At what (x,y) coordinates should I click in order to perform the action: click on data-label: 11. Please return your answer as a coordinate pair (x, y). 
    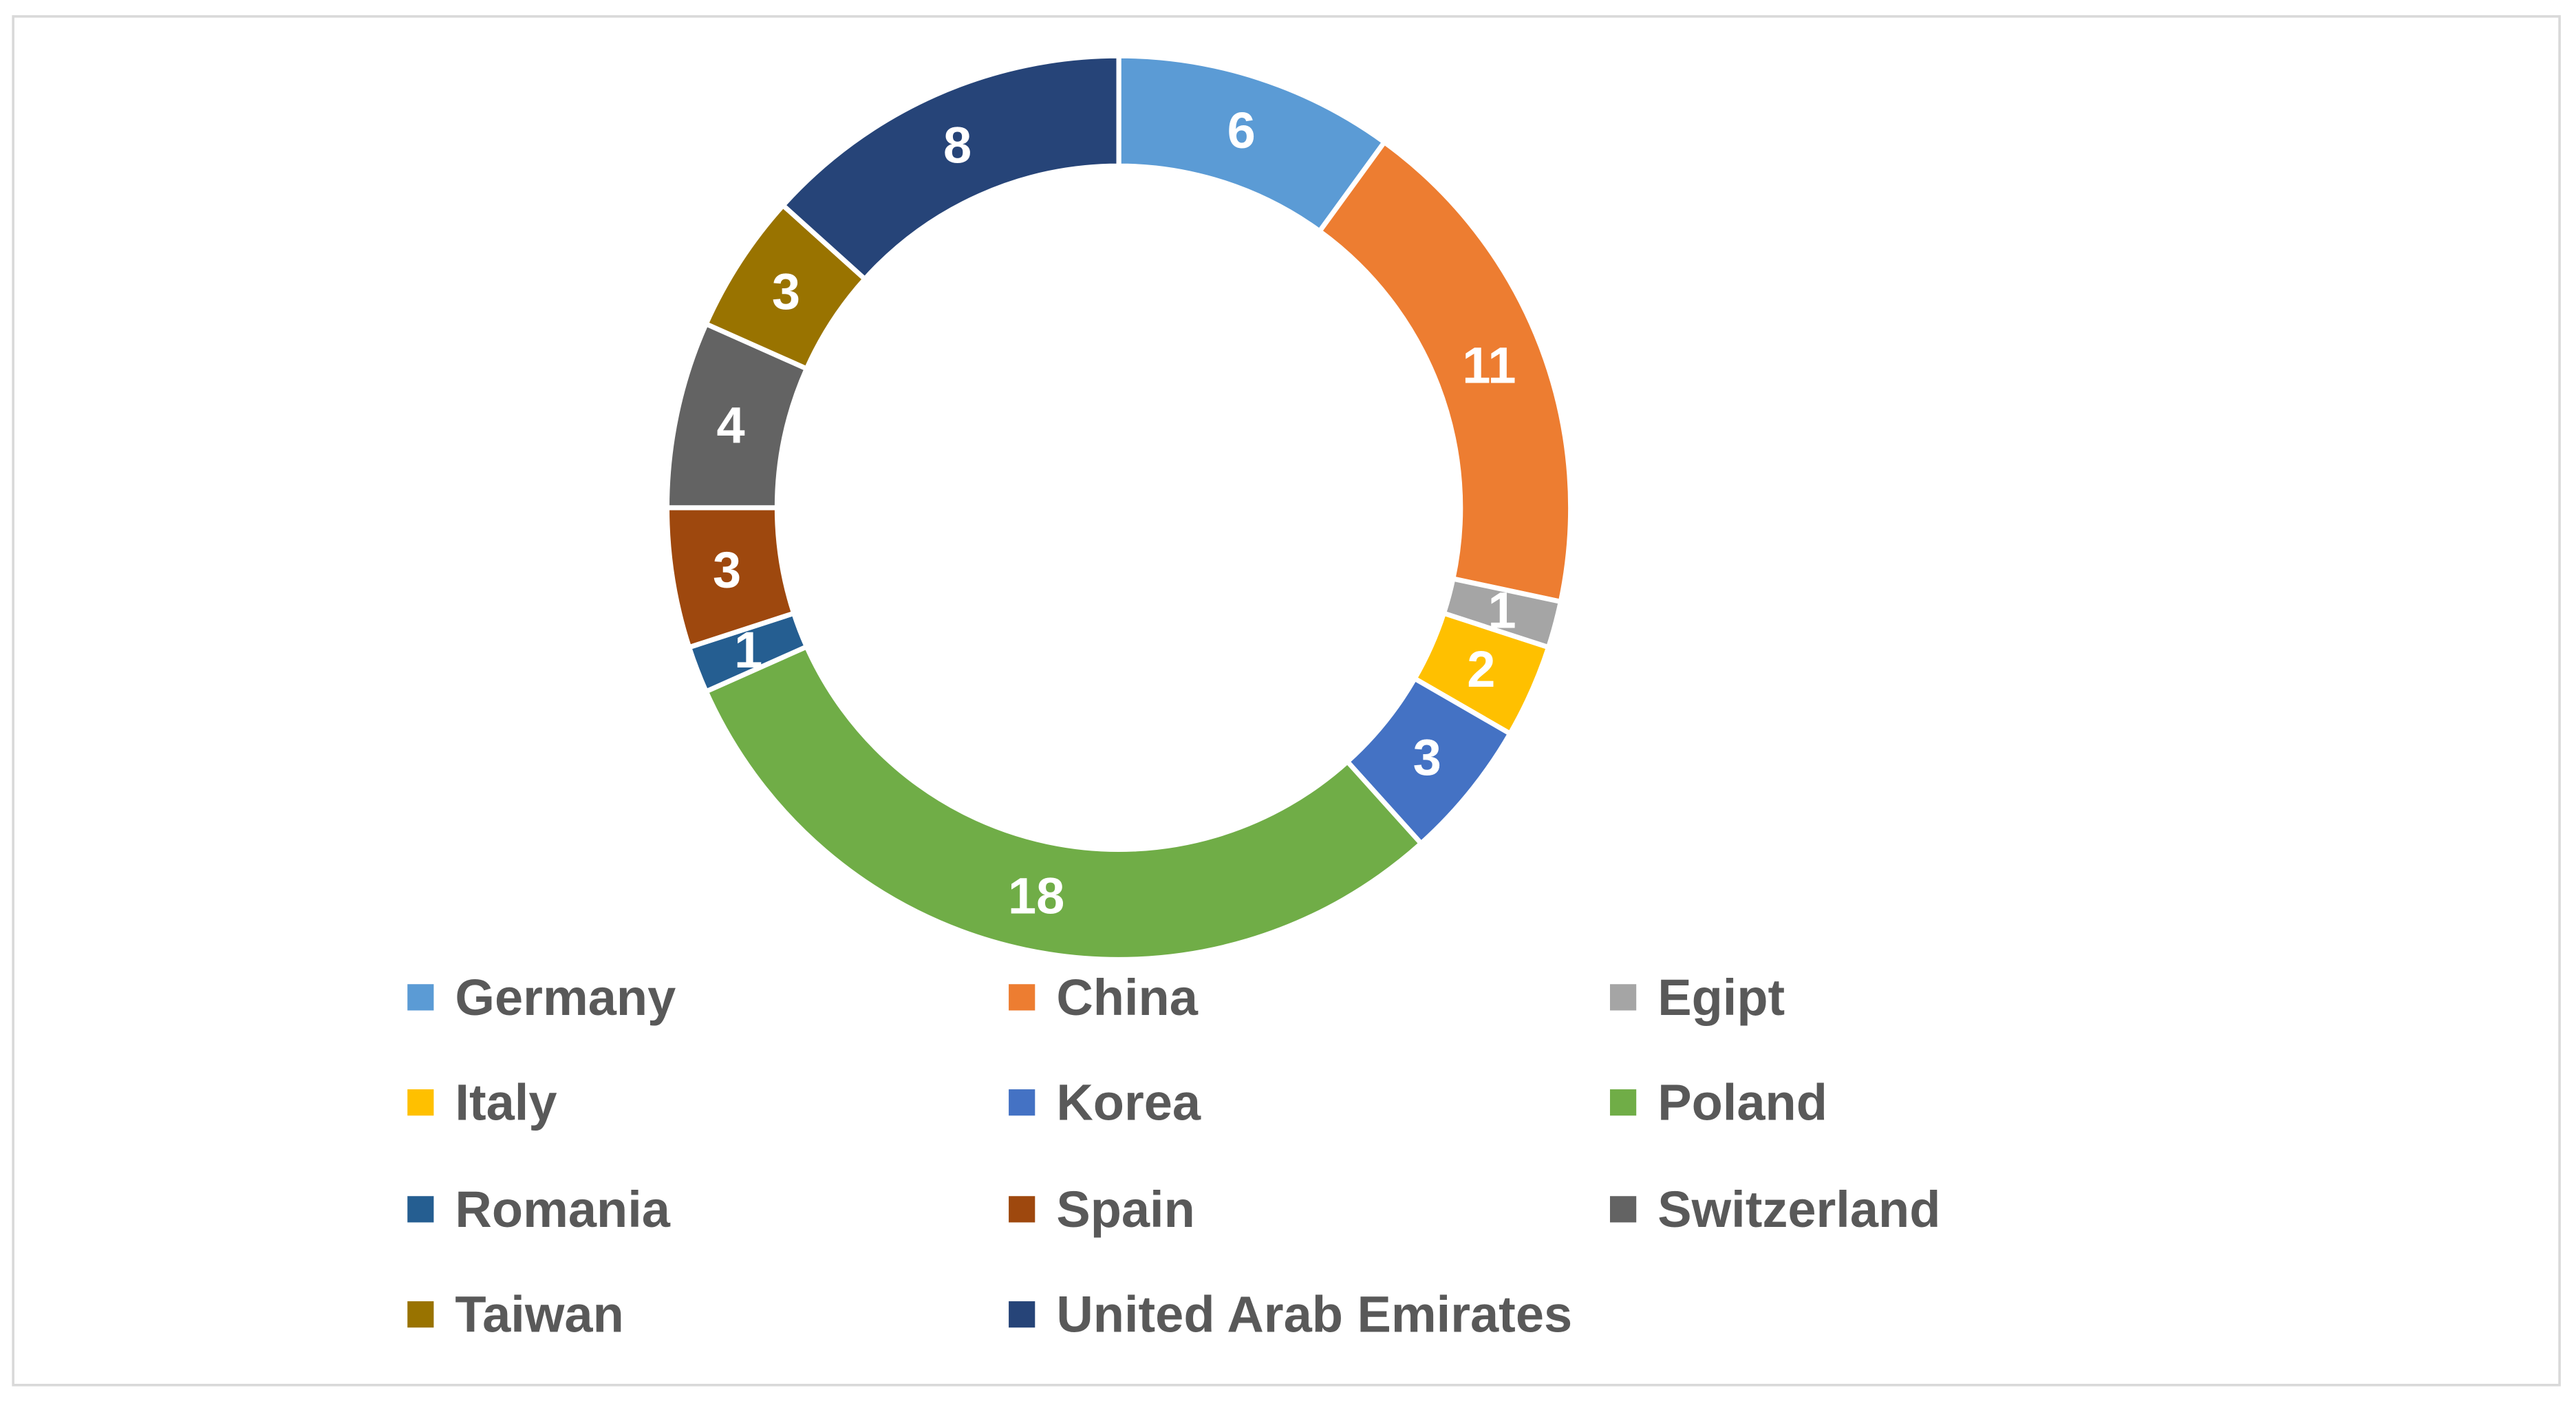
    Looking at the image, I should click on (1489, 365).